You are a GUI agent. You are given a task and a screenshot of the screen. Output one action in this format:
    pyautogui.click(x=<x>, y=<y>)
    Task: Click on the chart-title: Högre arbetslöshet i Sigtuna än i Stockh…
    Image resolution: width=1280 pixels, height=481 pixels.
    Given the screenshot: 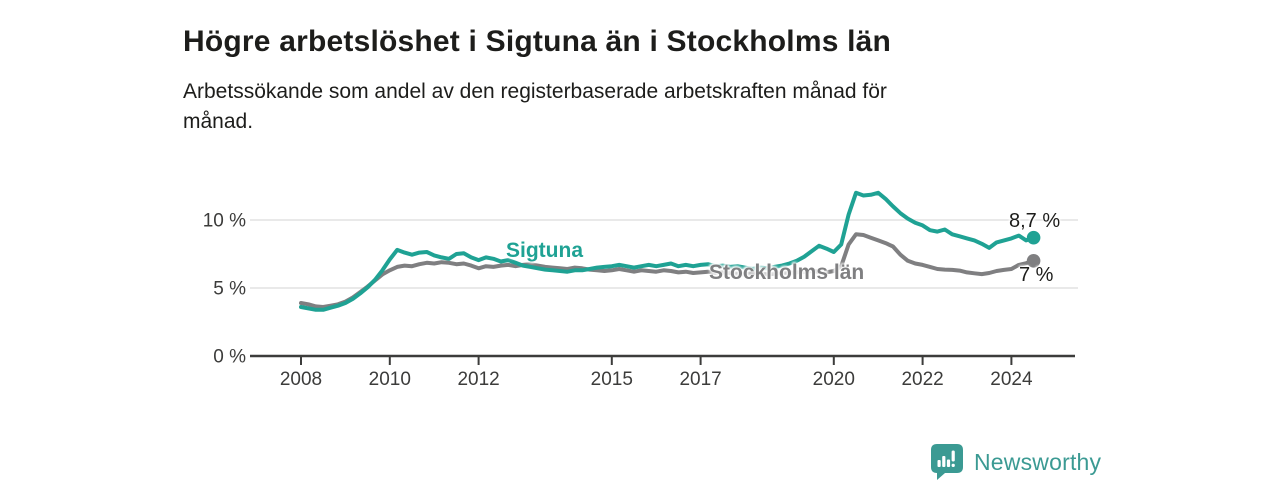 What is the action you would take?
    pyautogui.click(x=537, y=42)
    